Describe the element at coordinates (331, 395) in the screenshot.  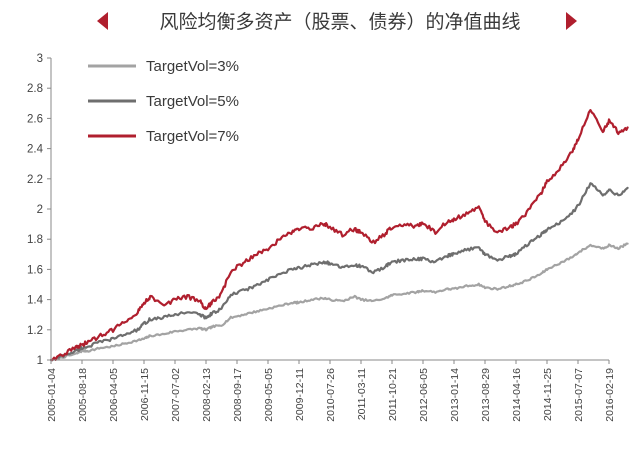
I see `x-tick-label: 2010-07-26` at that location.